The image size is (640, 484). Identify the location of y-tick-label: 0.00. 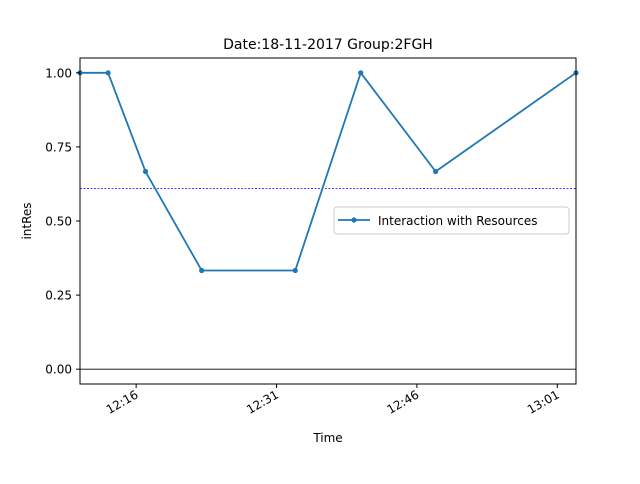
(58, 370).